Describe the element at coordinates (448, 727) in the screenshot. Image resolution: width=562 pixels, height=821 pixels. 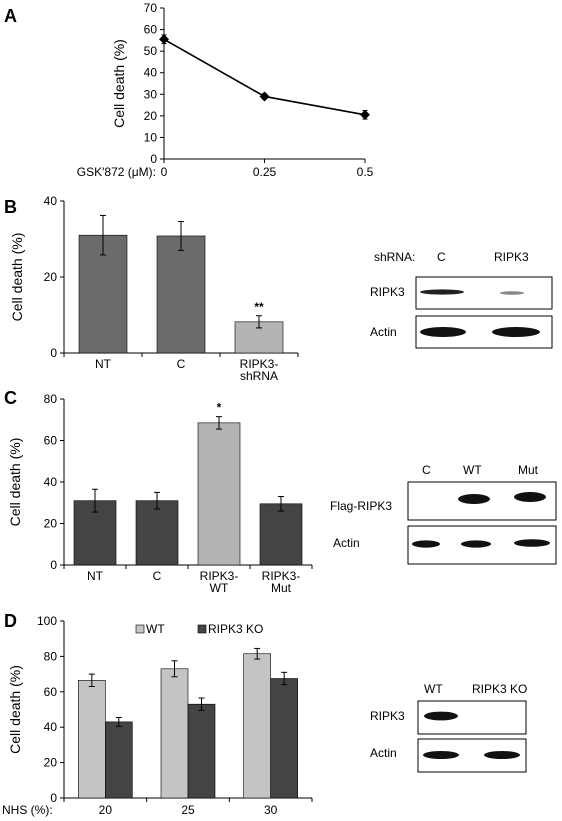
I see `western-blot-d: WT RIPK3 KO RIPK3 Actin` at that location.